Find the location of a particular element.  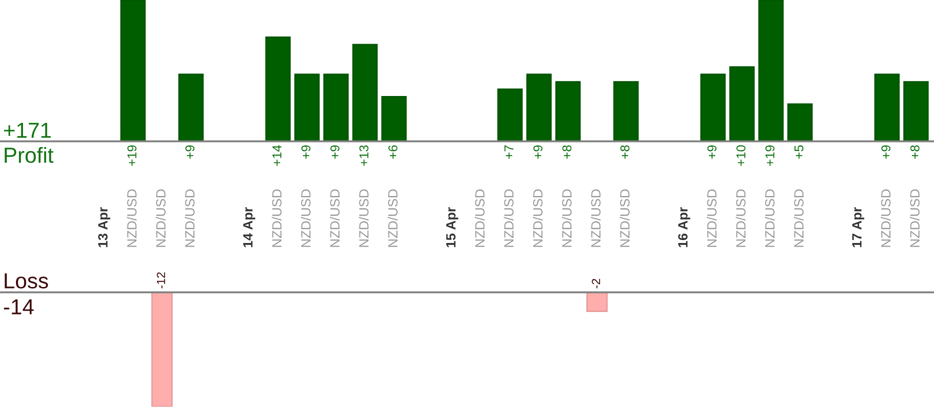

x-tick-label: 17 Apr is located at coordinates (858, 227).